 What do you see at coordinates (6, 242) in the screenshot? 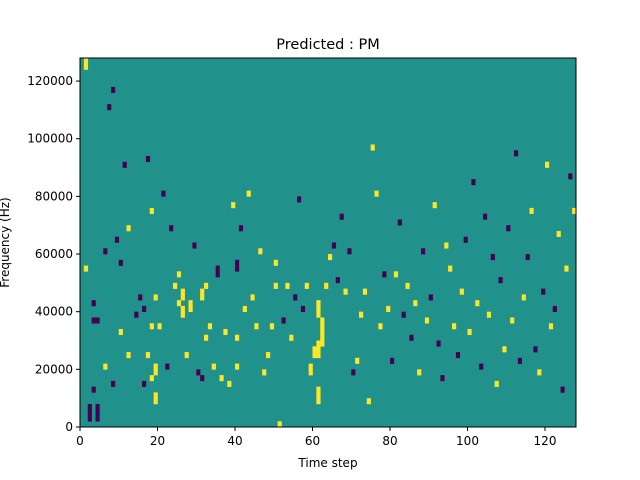
I see `y-axis-label: Frequency (Hz)` at bounding box center [6, 242].